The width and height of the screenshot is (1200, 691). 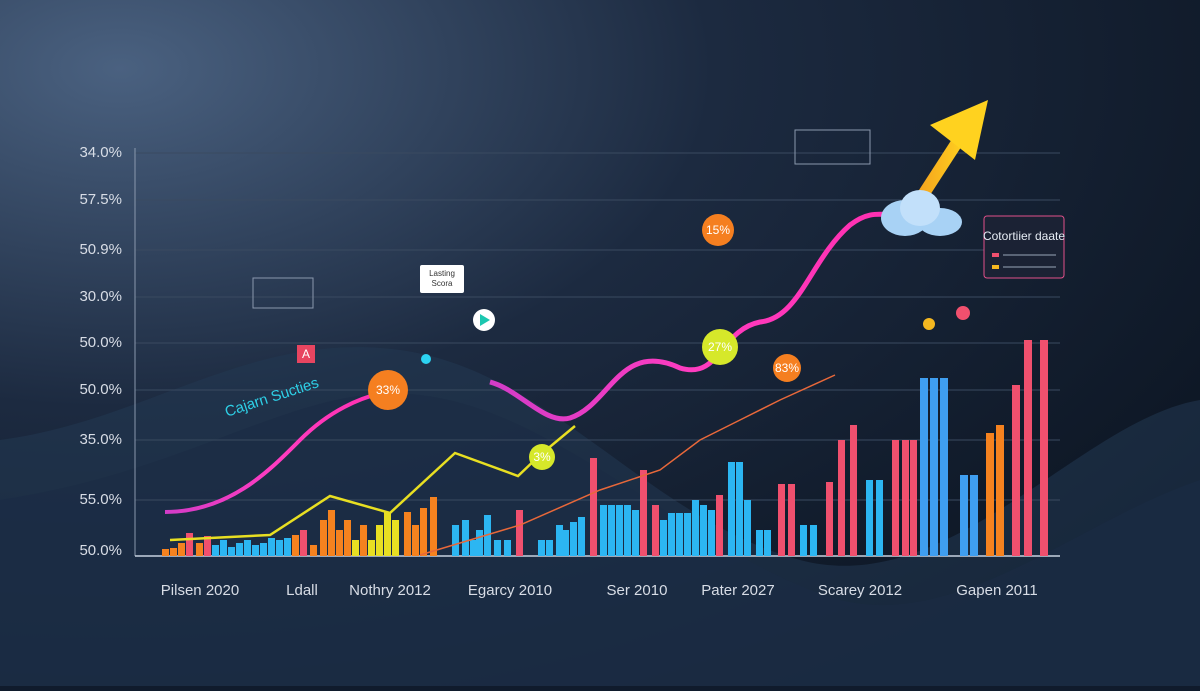 I want to click on legend-title: Cotortiier daate, so click(x=1024, y=236).